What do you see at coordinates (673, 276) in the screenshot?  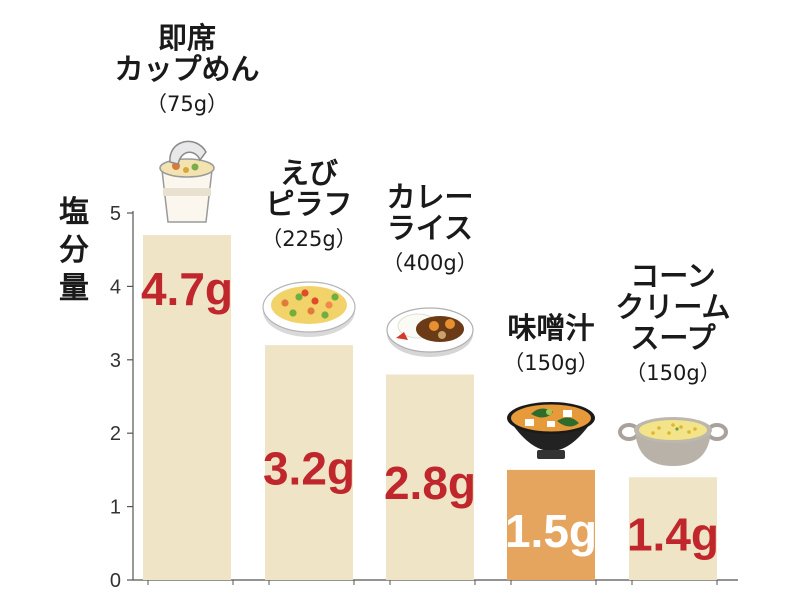 I see `category-label: コーン` at bounding box center [673, 276].